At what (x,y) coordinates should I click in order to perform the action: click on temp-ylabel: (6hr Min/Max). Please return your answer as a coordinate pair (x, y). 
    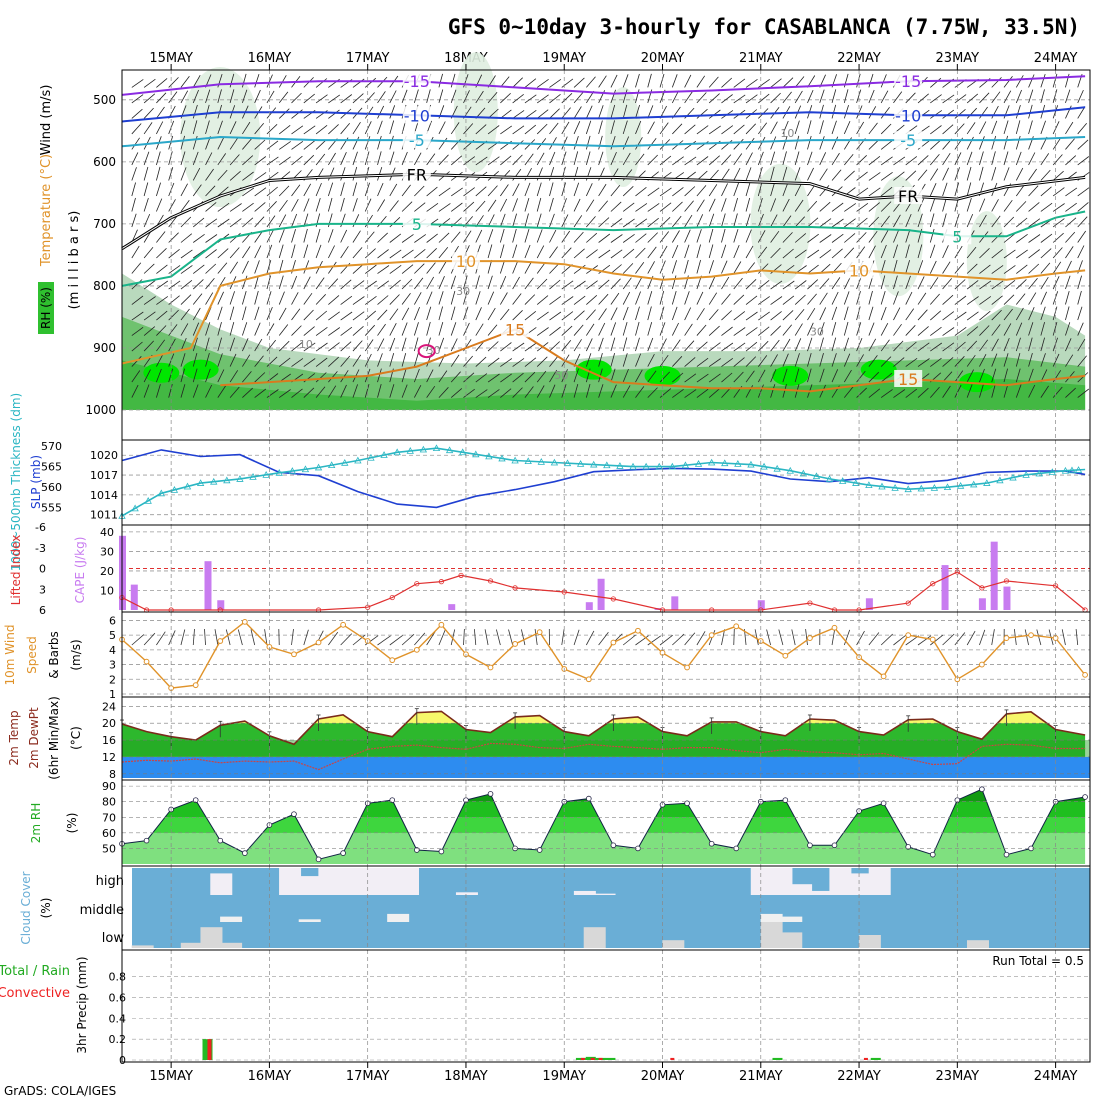
    Looking at the image, I should click on (54, 738).